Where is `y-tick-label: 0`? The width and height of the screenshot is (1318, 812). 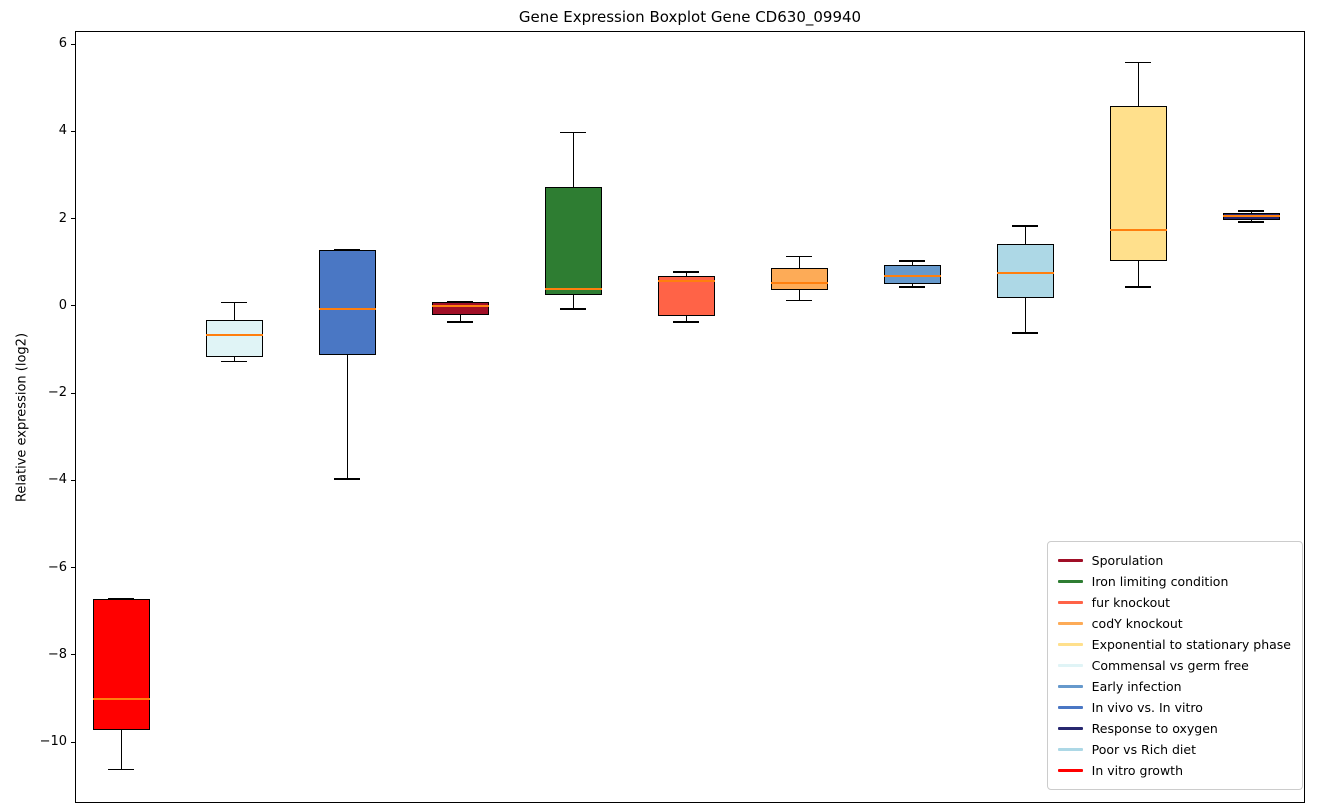 y-tick-label: 0 is located at coordinates (62, 305).